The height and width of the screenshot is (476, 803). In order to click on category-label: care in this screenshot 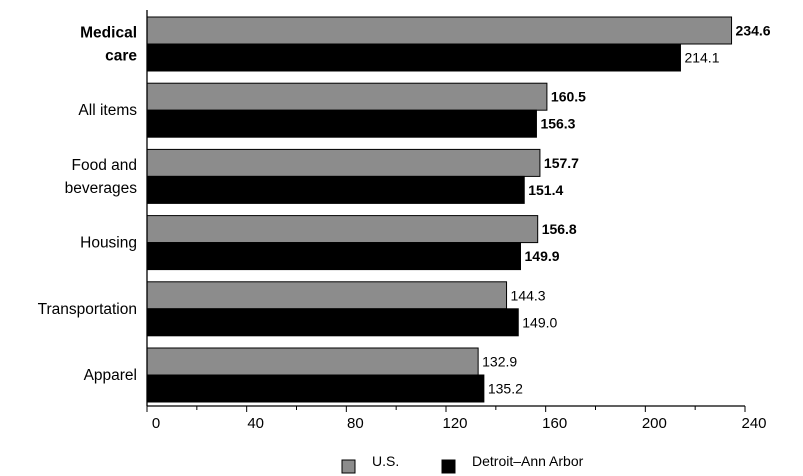, I will do `click(121, 56)`.